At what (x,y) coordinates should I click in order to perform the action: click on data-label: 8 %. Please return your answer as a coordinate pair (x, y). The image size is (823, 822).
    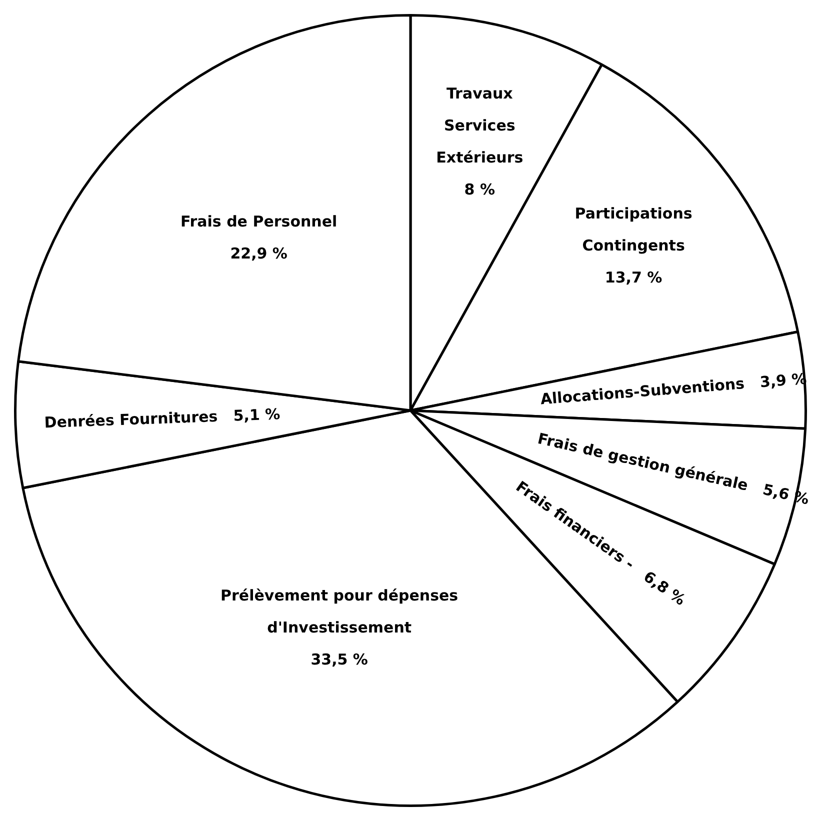
    Looking at the image, I should click on (479, 189).